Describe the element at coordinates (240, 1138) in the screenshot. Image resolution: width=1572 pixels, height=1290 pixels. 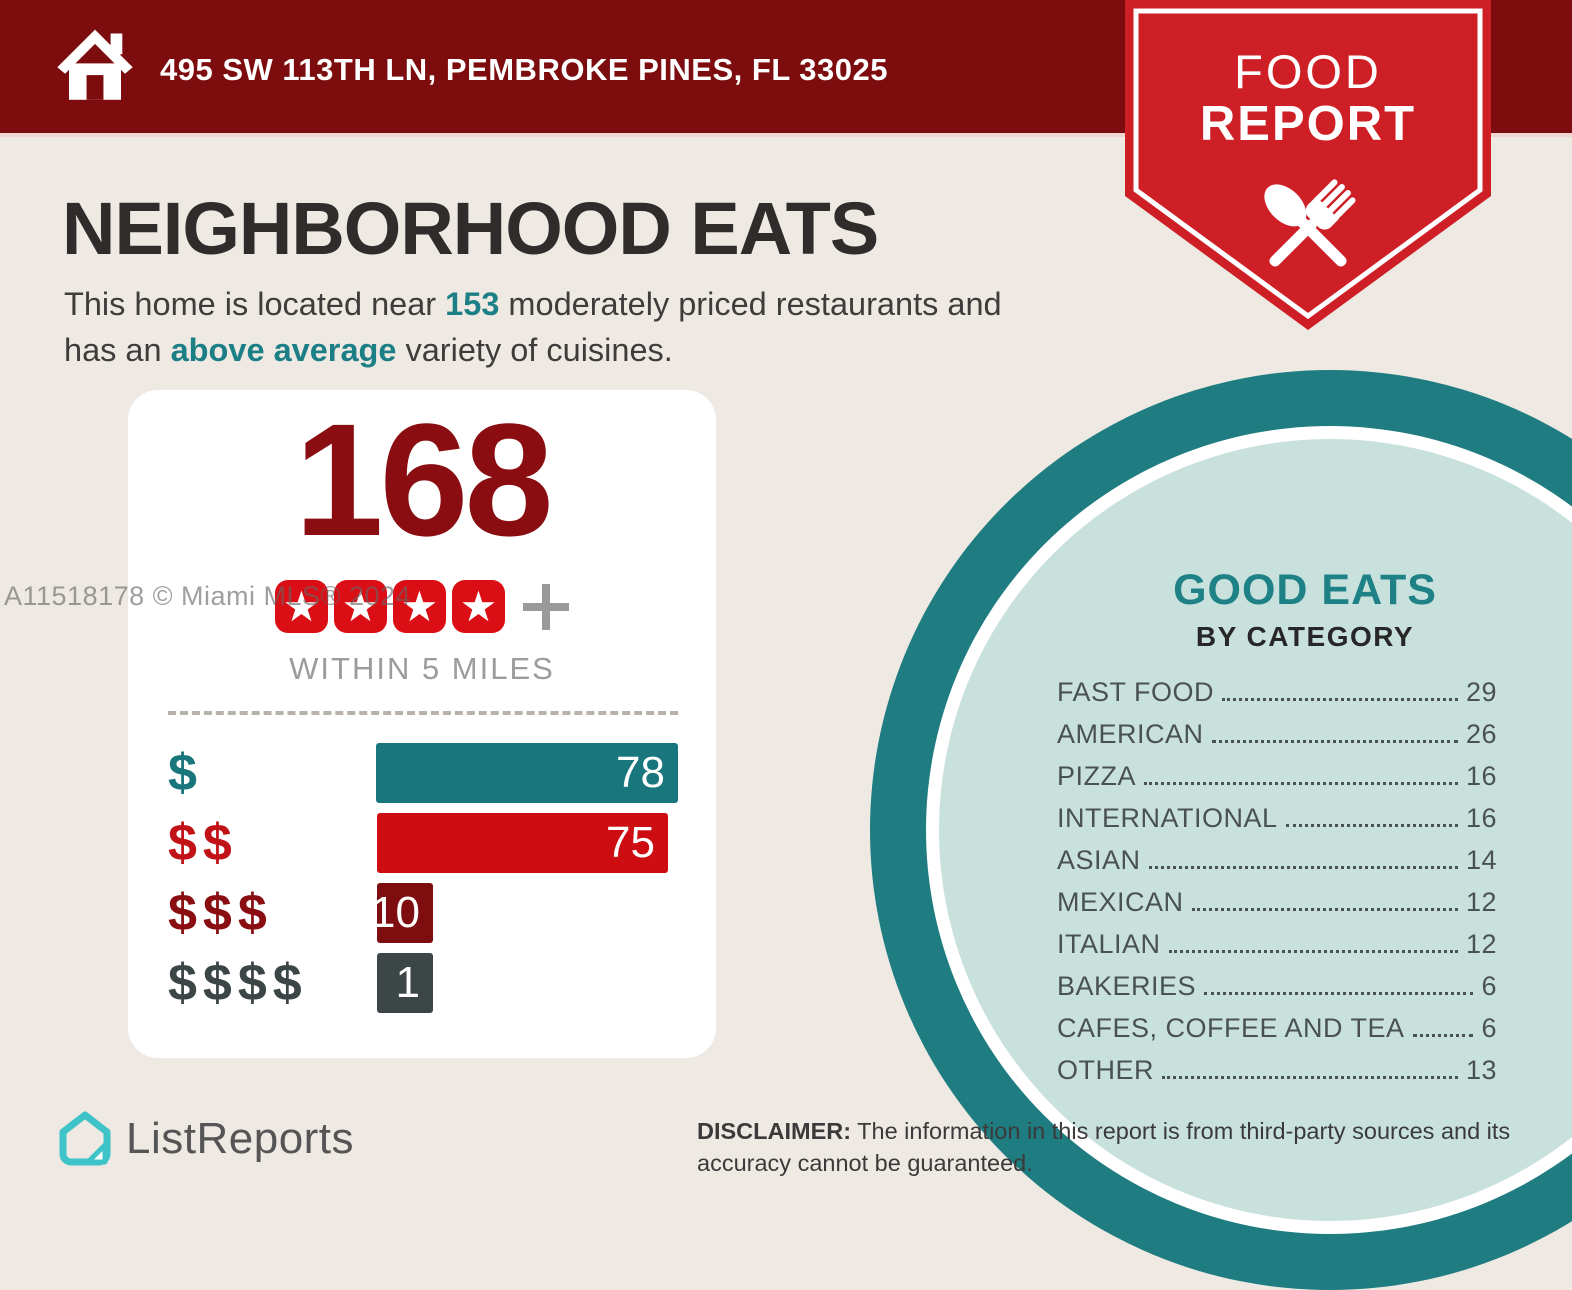
I see `listreports-logo-text: ListReports` at that location.